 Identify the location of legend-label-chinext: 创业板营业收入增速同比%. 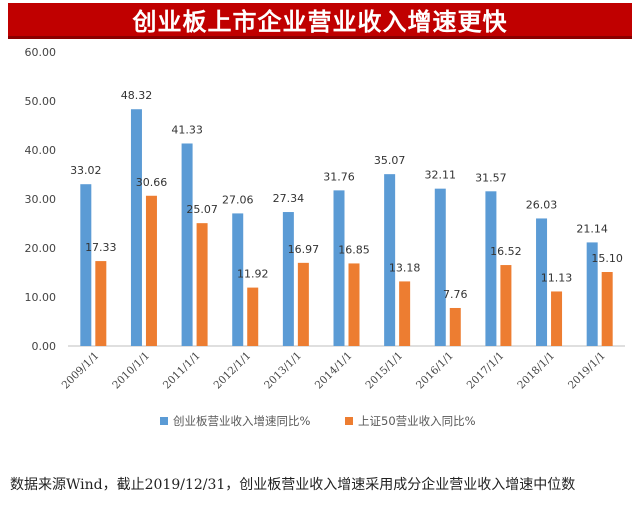
(241, 421).